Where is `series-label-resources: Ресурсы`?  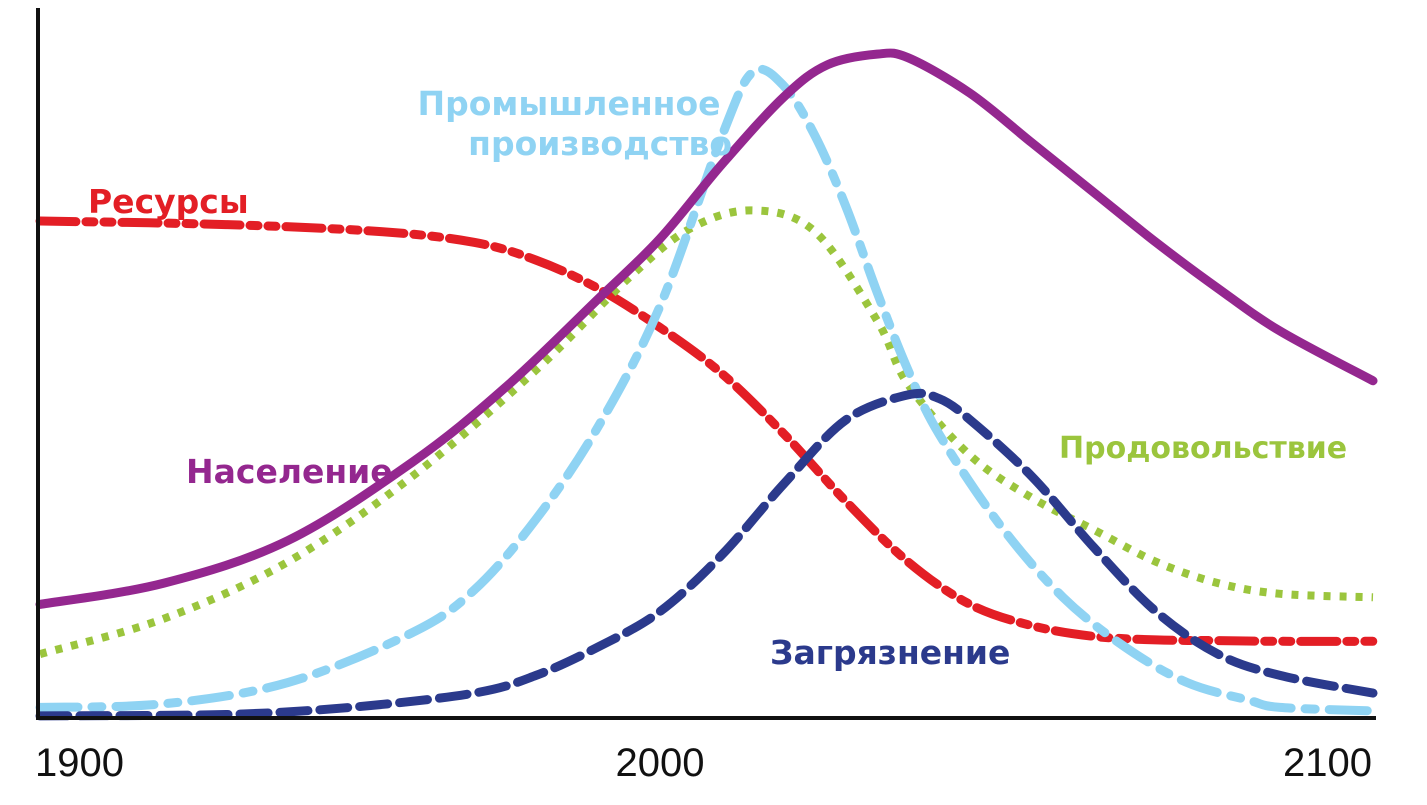
series-label-resources: Ресурсы is located at coordinates (168, 201).